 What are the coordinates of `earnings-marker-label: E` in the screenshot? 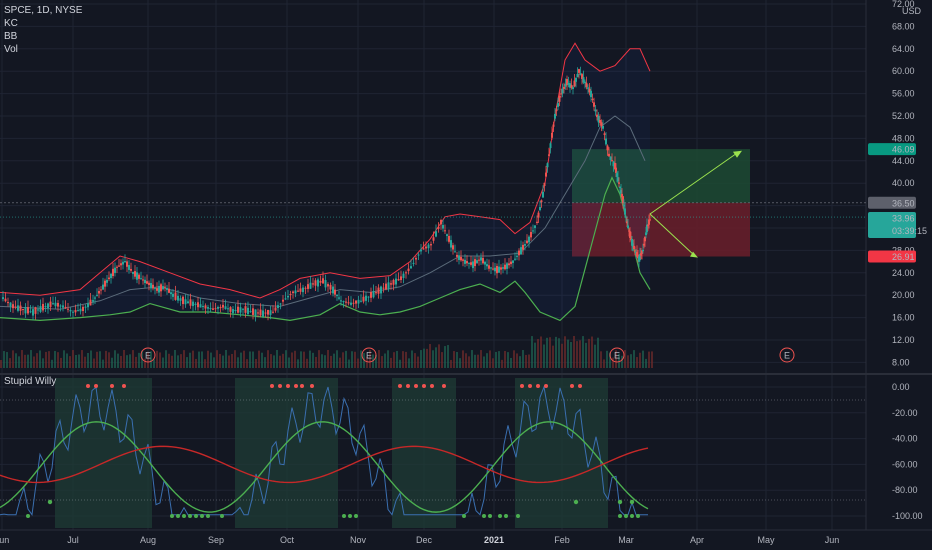 It's located at (617, 356).